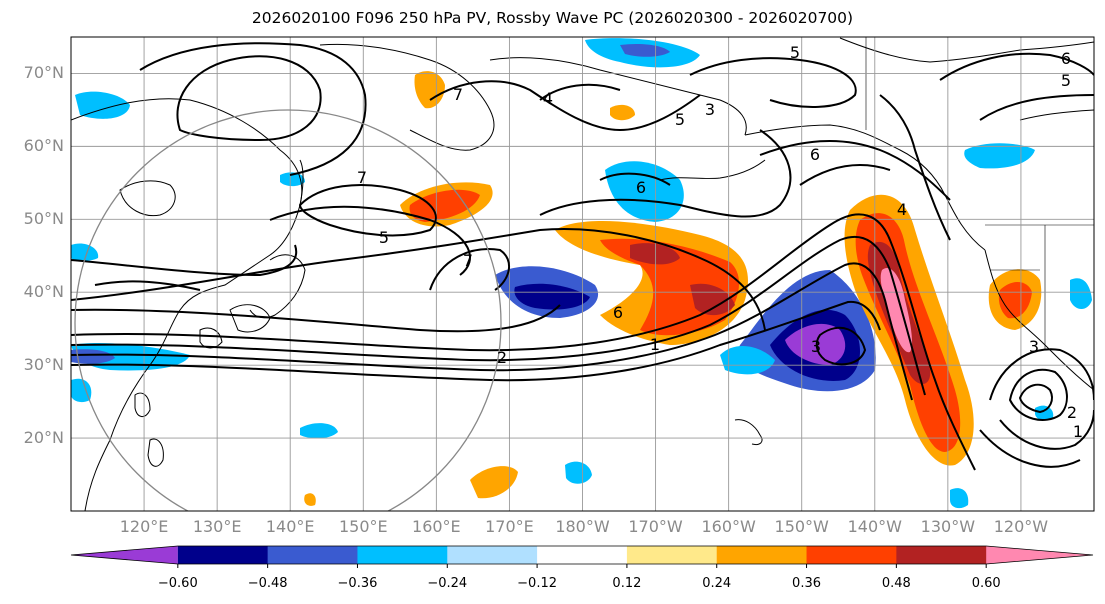 This screenshot has width=1105, height=604. What do you see at coordinates (43, 438) in the screenshot?
I see `latitude-label: 20°N` at bounding box center [43, 438].